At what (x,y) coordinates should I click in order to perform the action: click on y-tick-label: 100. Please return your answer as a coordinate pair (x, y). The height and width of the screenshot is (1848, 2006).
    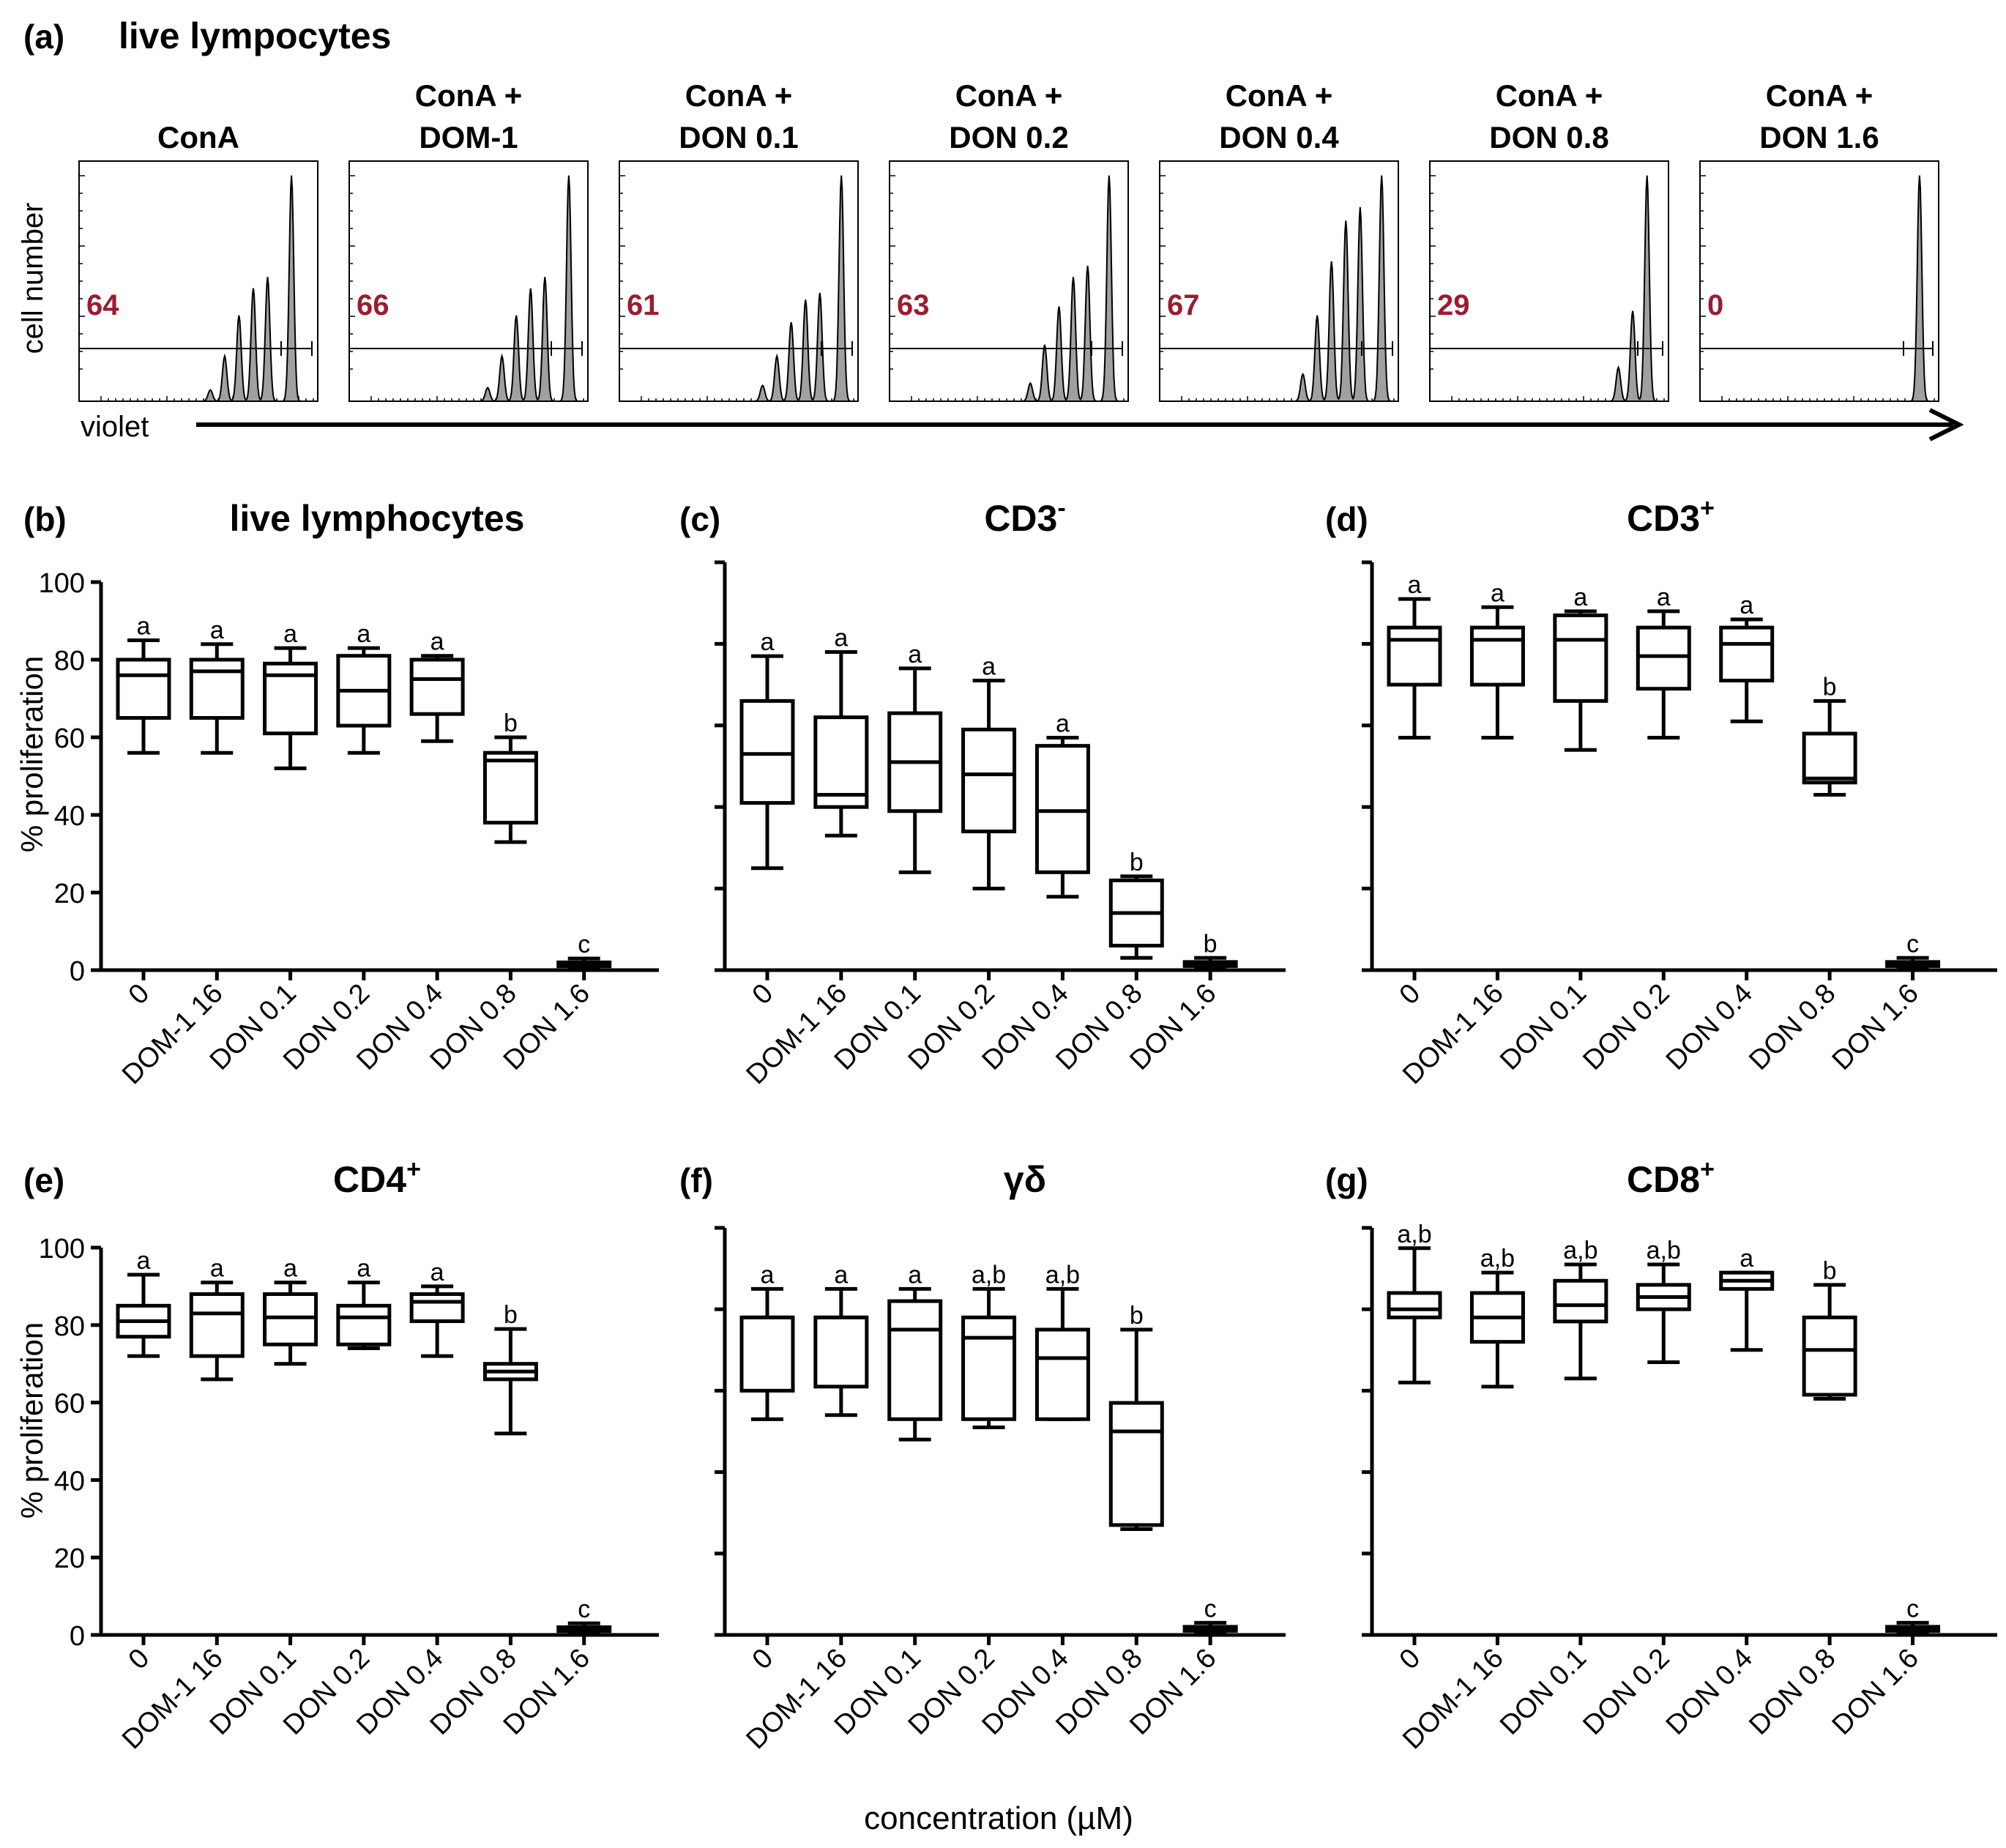
    Looking at the image, I should click on (62, 1249).